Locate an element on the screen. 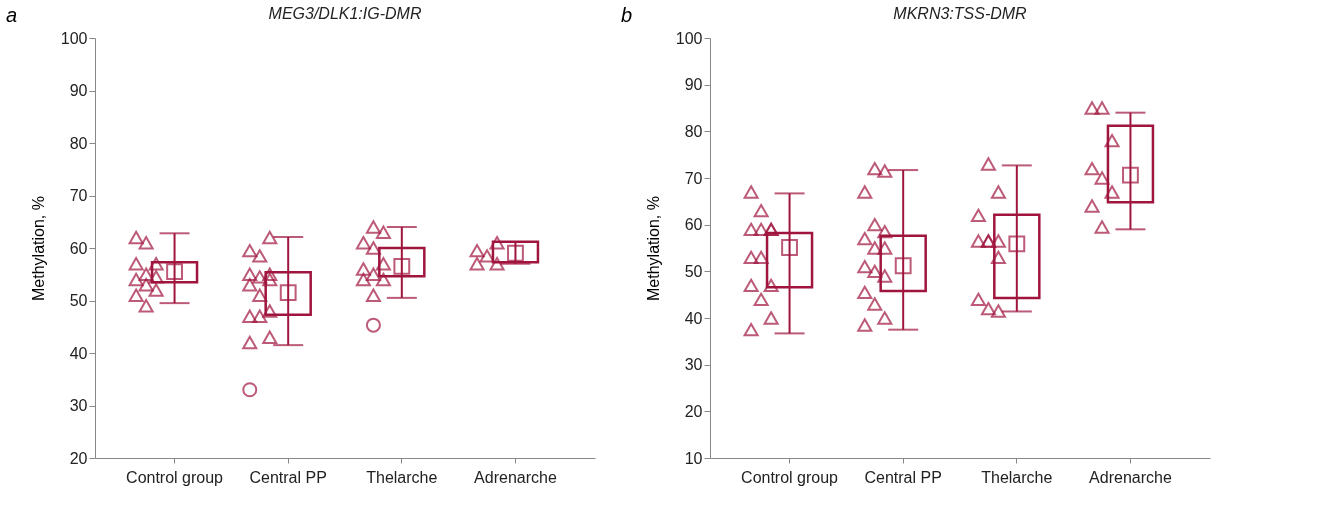 Image resolution: width=1324 pixels, height=527 pixels. chart-title: MKRN3:TSS-DMR is located at coordinates (960, 13).